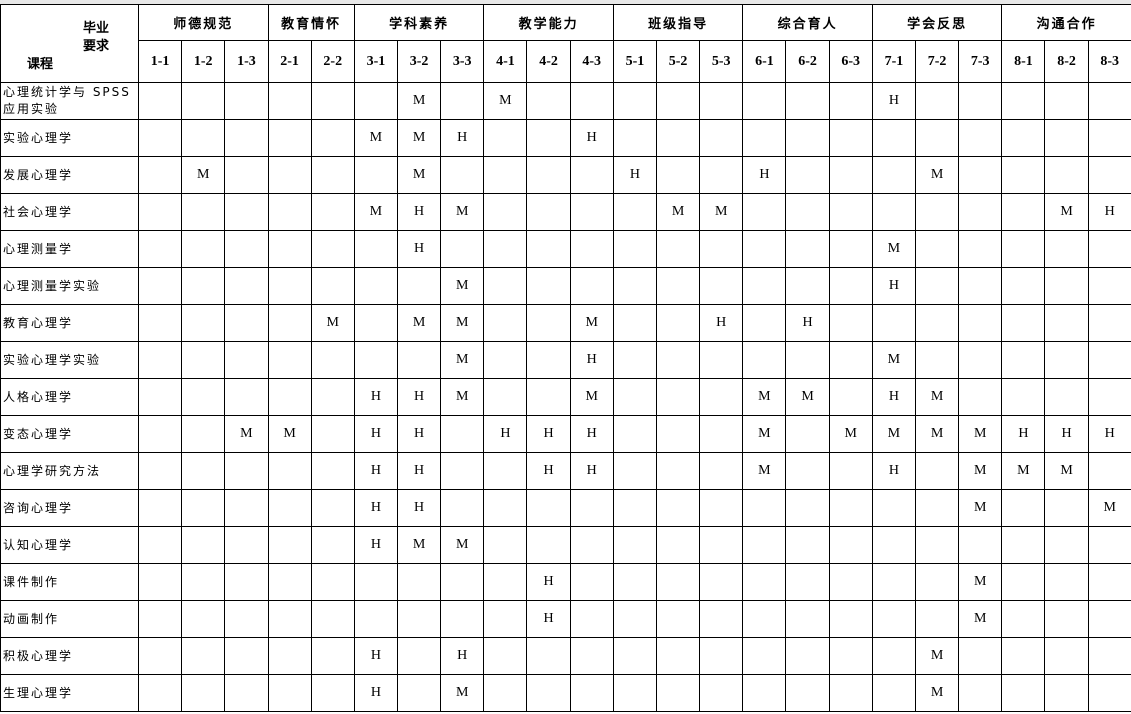 Image resolution: width=1131 pixels, height=714 pixels. I want to click on course-name-cell: 心理学研究方法, so click(69, 471).